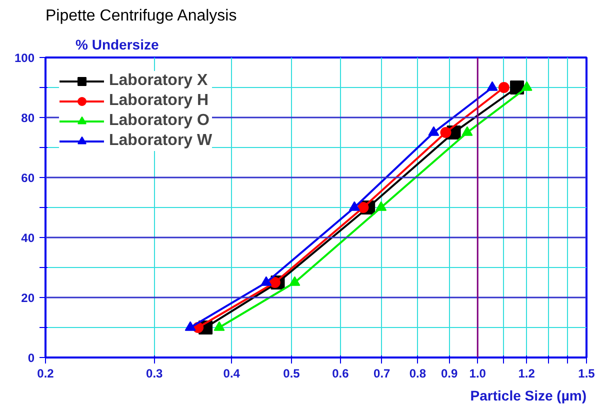 The image size is (606, 412). Describe the element at coordinates (117, 44) in the screenshot. I see `y-axis-title: % Undersize` at that location.